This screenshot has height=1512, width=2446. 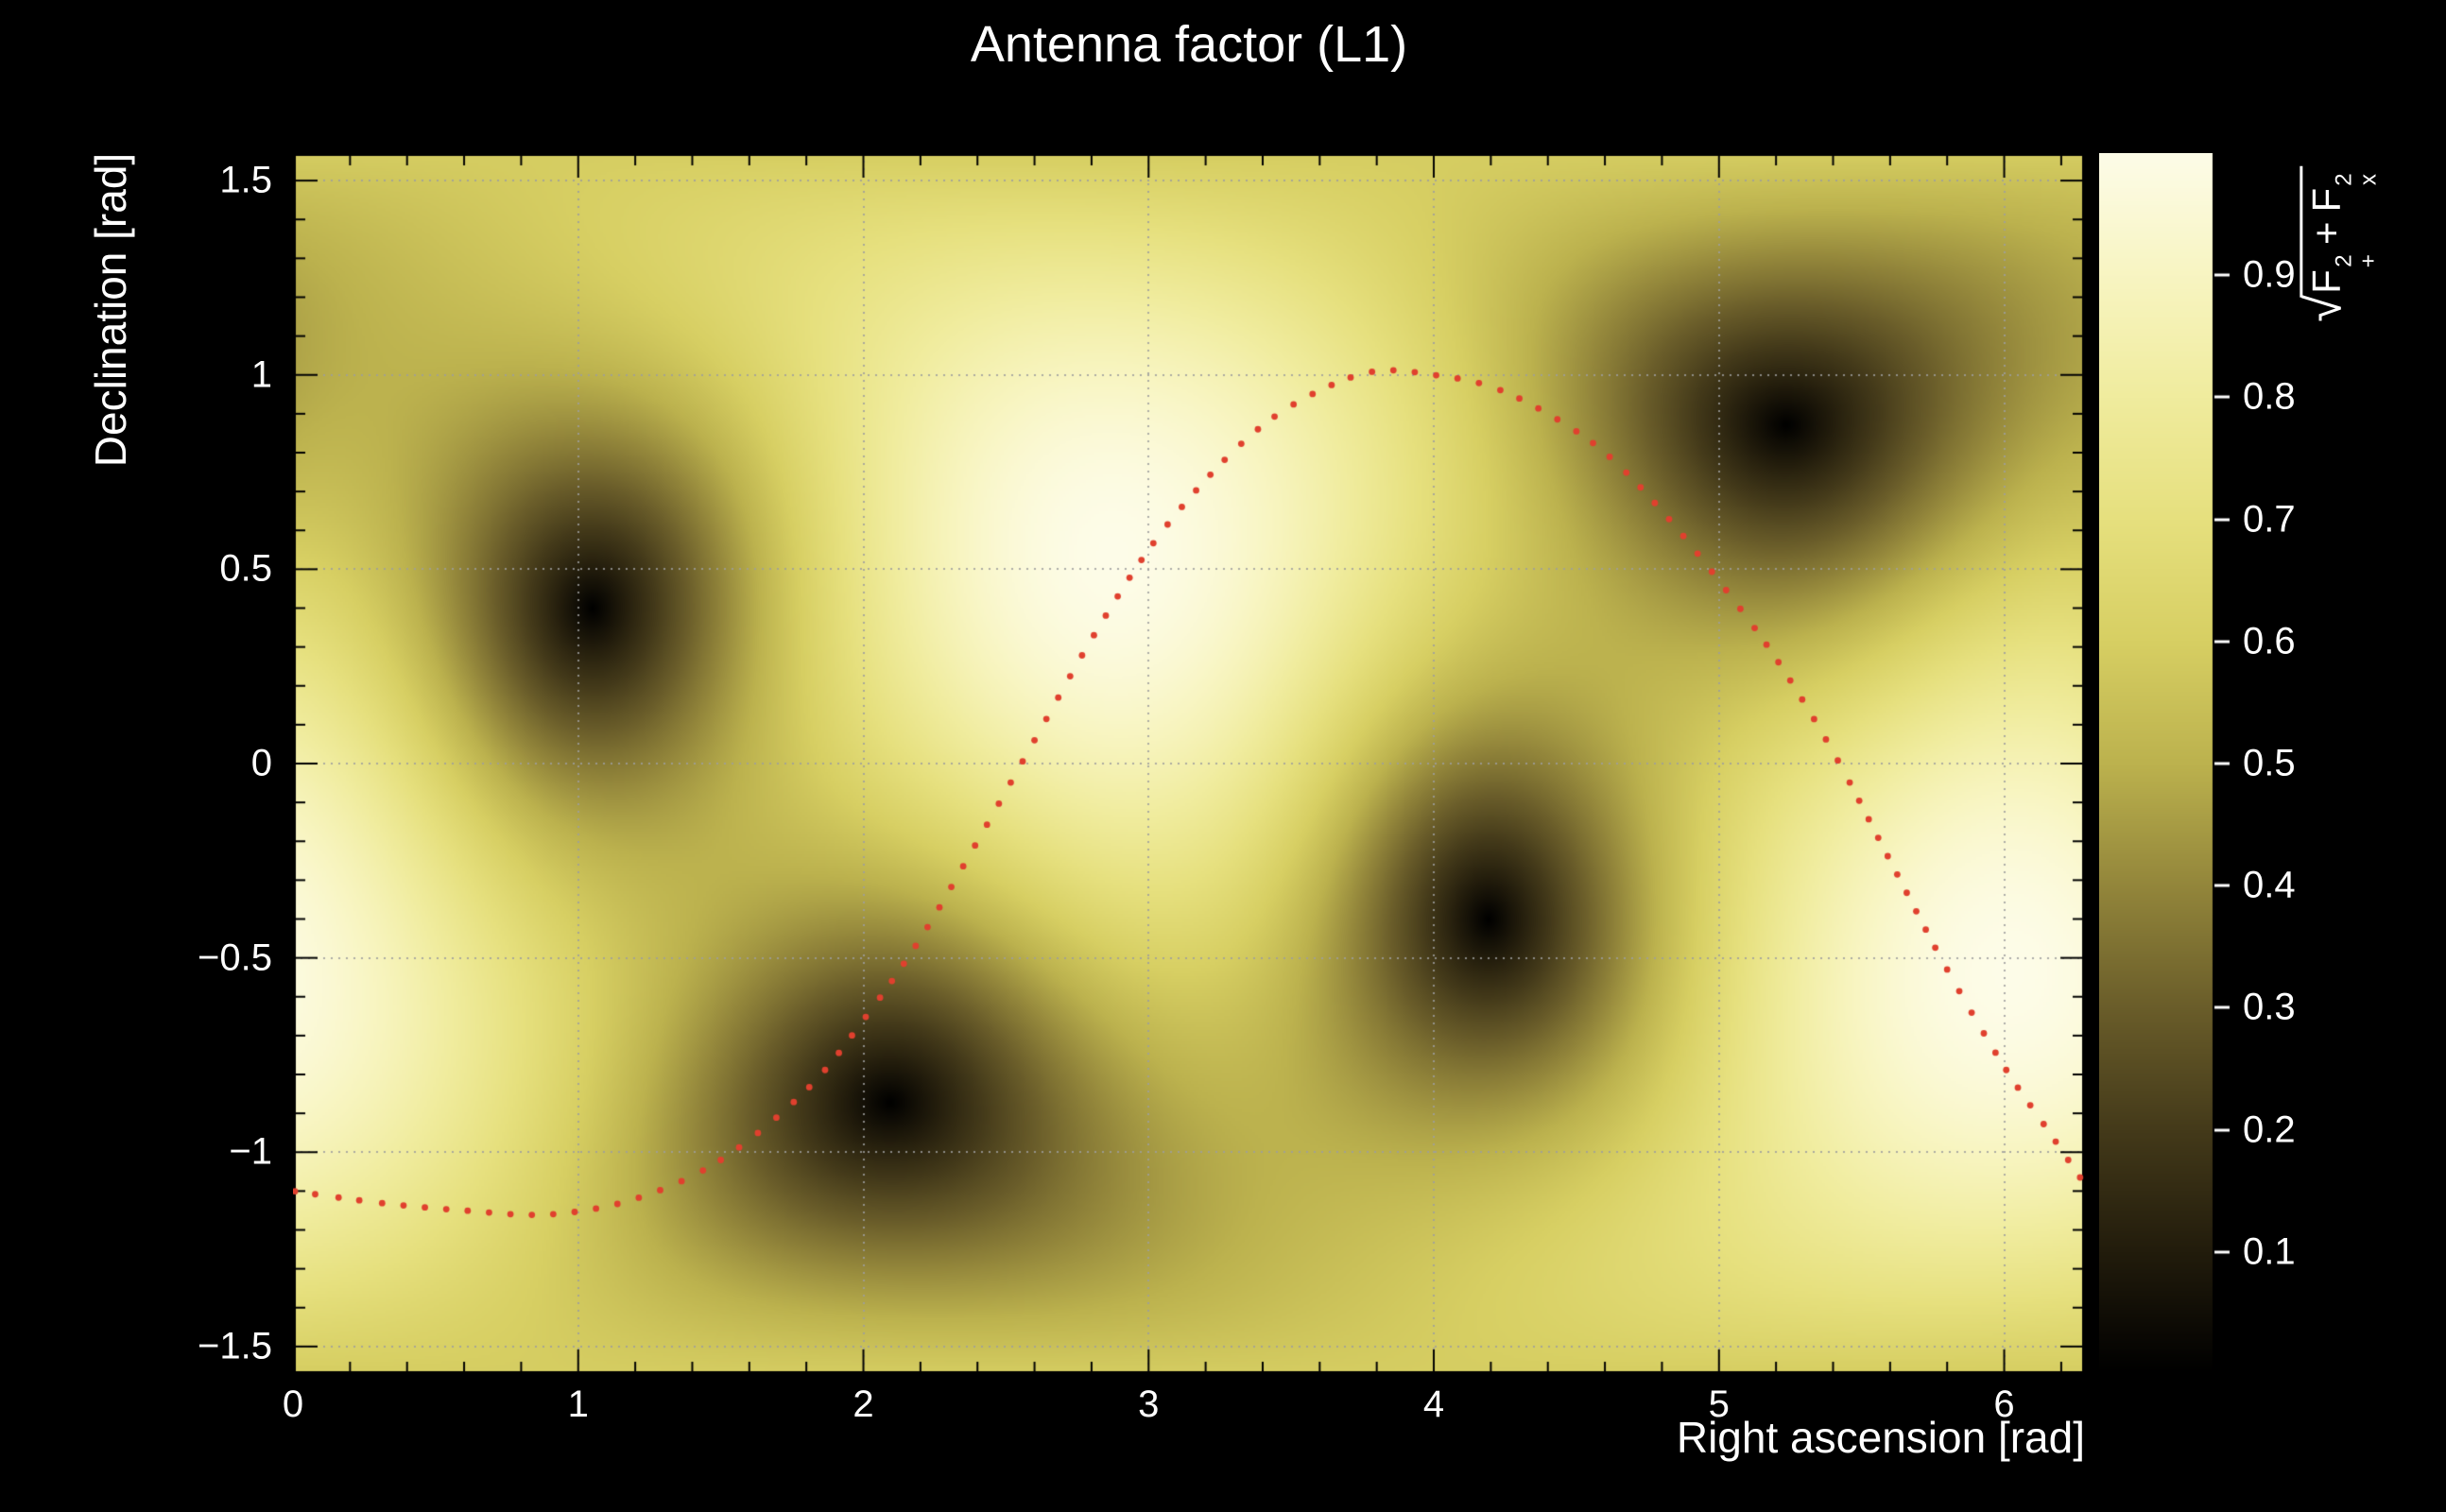 I want to click on f-plus-sub: +, so click(x=2368, y=261).